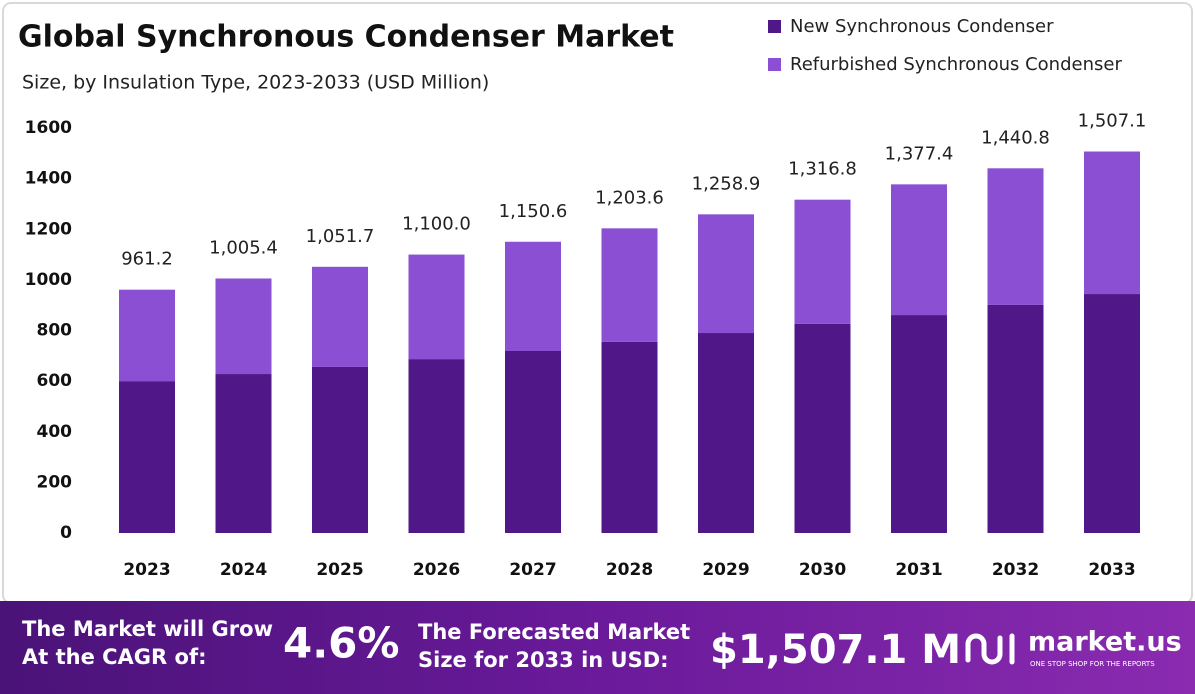  What do you see at coordinates (147, 259) in the screenshot?
I see `total-label: 961.2` at bounding box center [147, 259].